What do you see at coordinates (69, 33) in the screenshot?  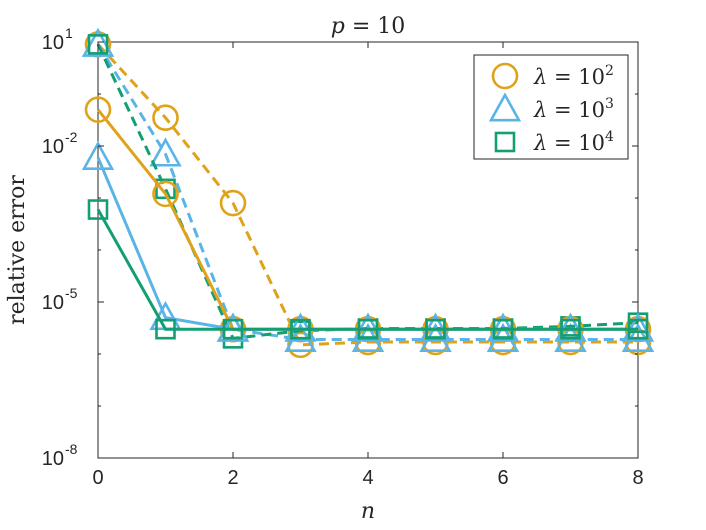 I see `y-tick-exponent: 1` at bounding box center [69, 33].